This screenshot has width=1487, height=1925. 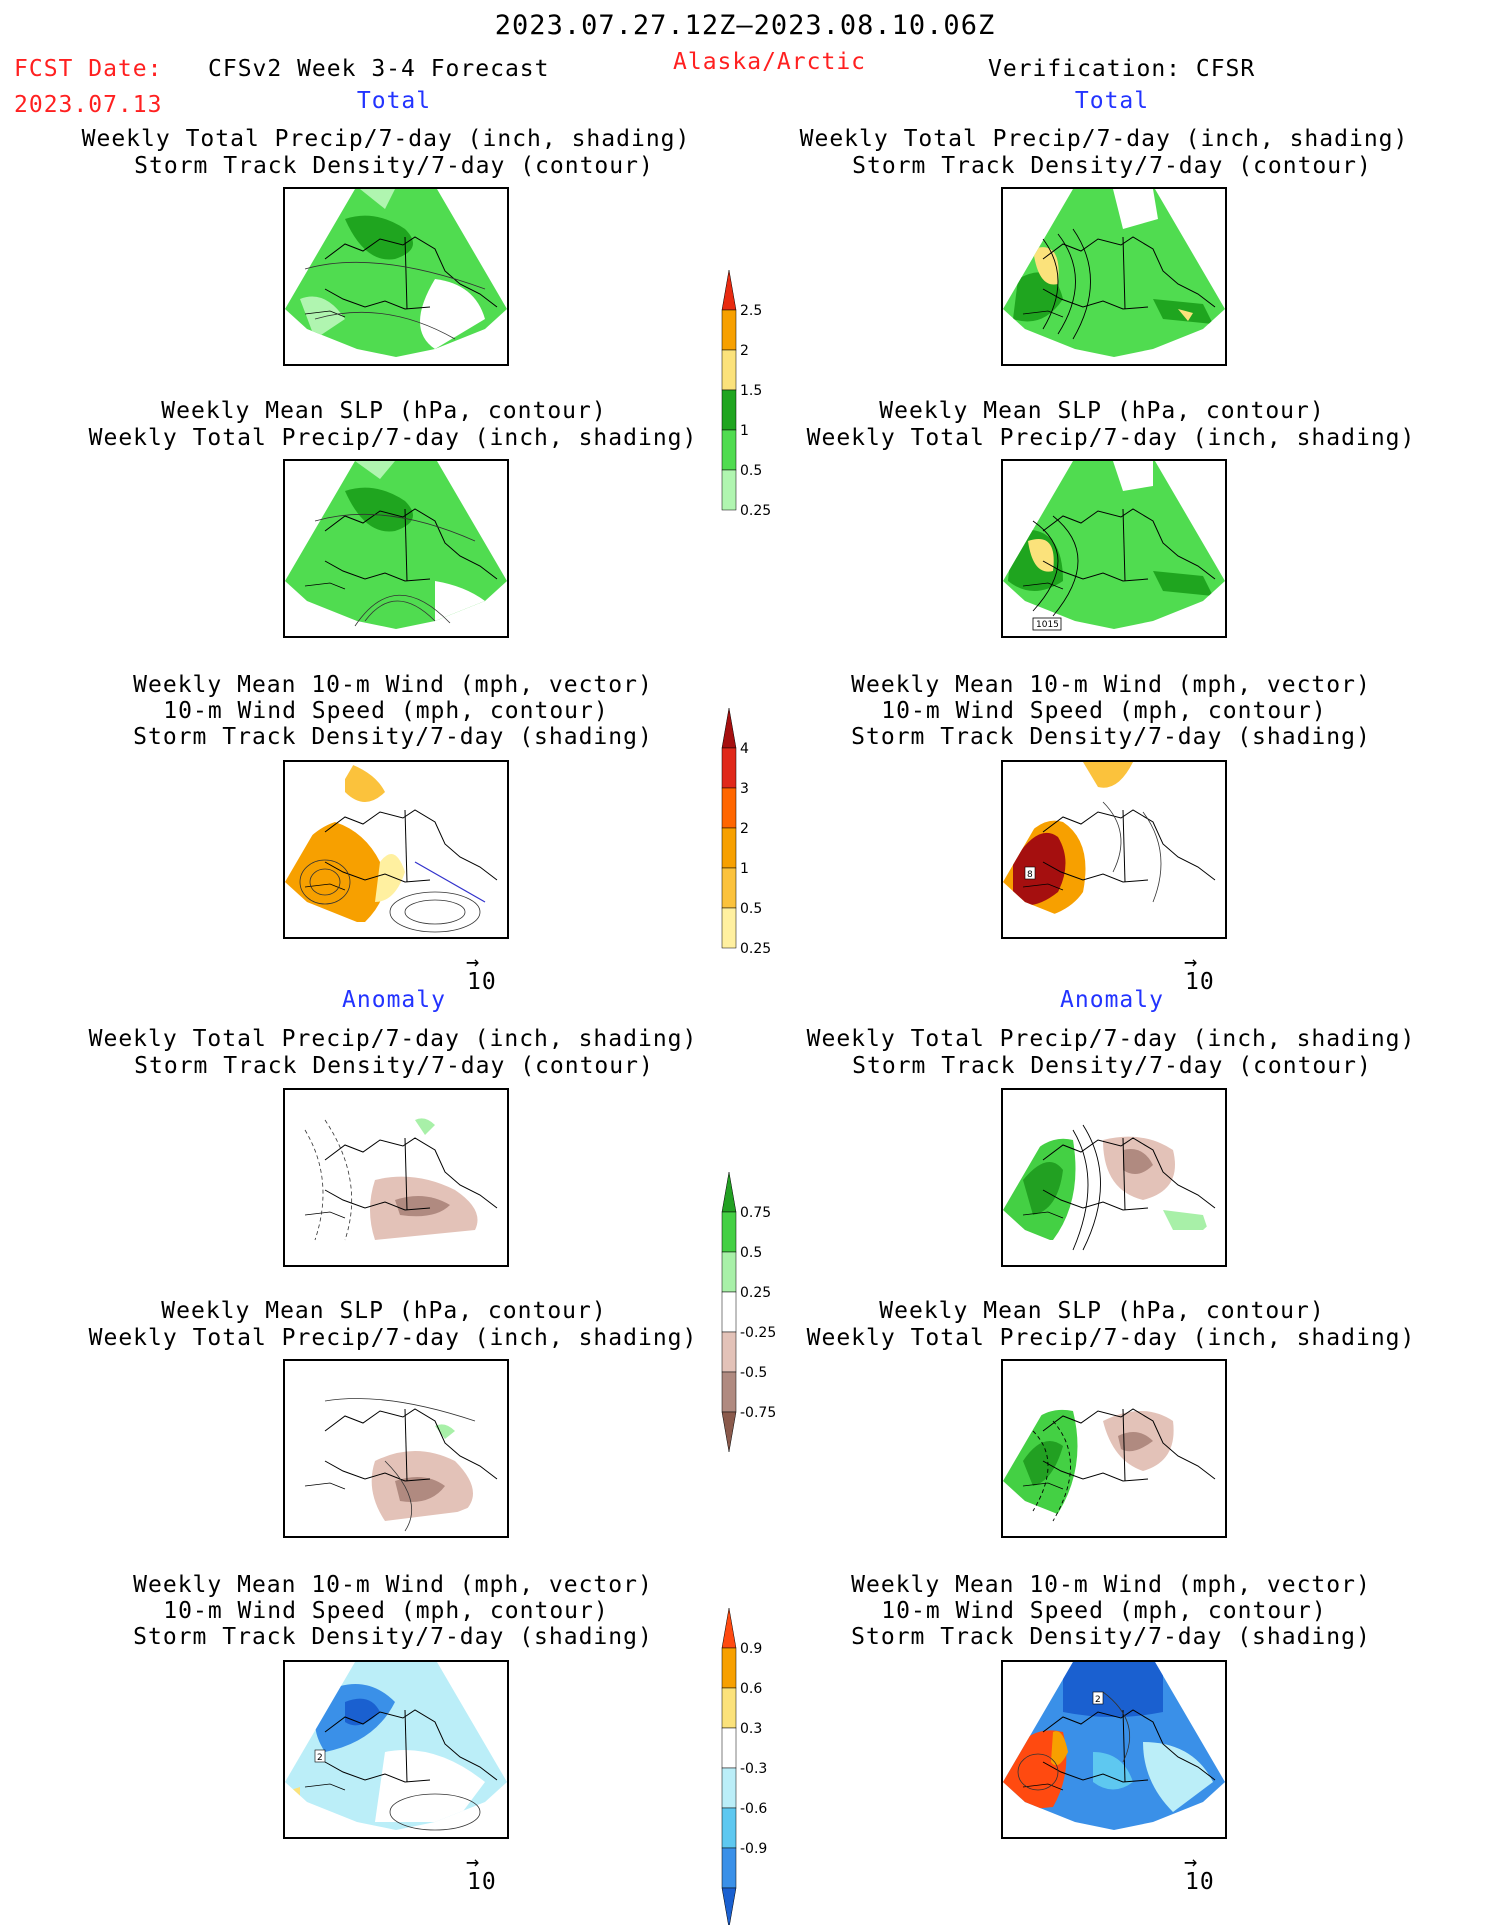 What do you see at coordinates (755, 511) in the screenshot?
I see `precip_total-tick-label: 0.25` at bounding box center [755, 511].